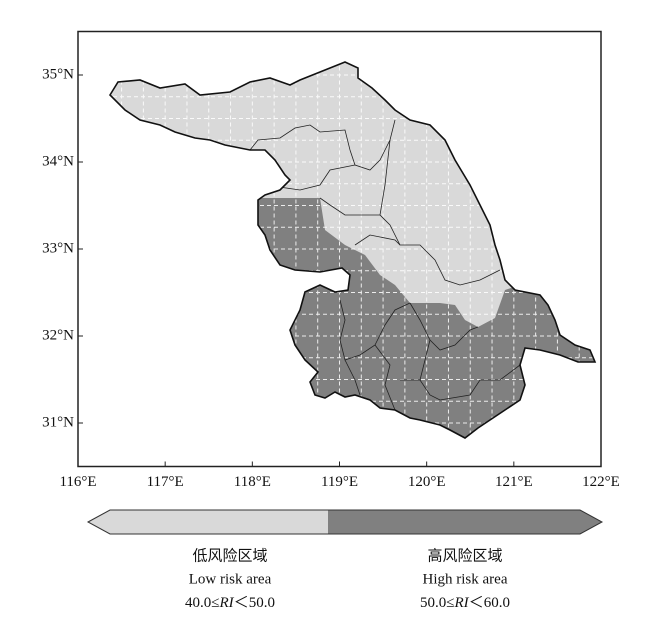 This screenshot has height=627, width=667. What do you see at coordinates (489, 603) in the screenshot?
I see `legend-range-part: ＜60.0` at bounding box center [489, 603].